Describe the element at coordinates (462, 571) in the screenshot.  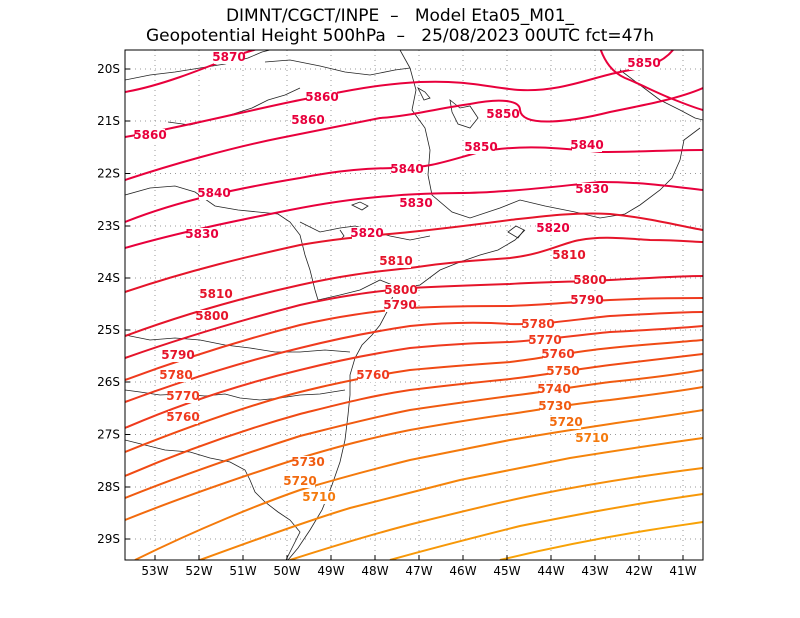
I see `lon-tick-label: 46W` at that location.